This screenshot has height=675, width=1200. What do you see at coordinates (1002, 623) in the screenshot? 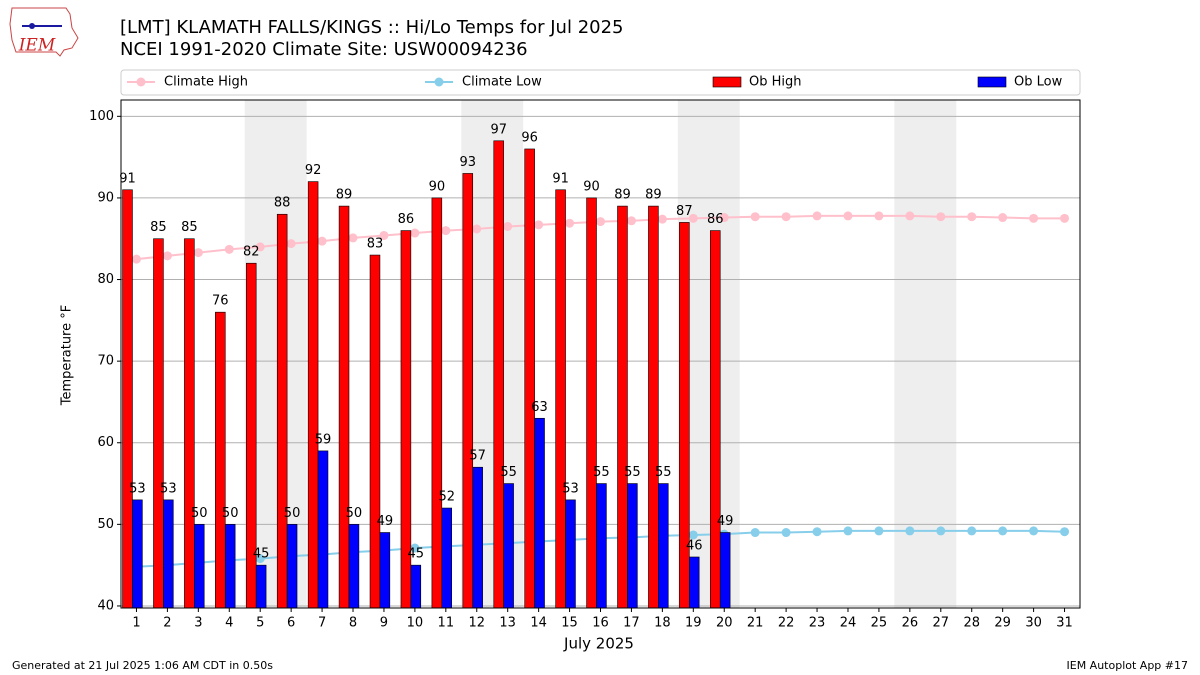
I see `x-tick-label: 29` at bounding box center [1002, 623].